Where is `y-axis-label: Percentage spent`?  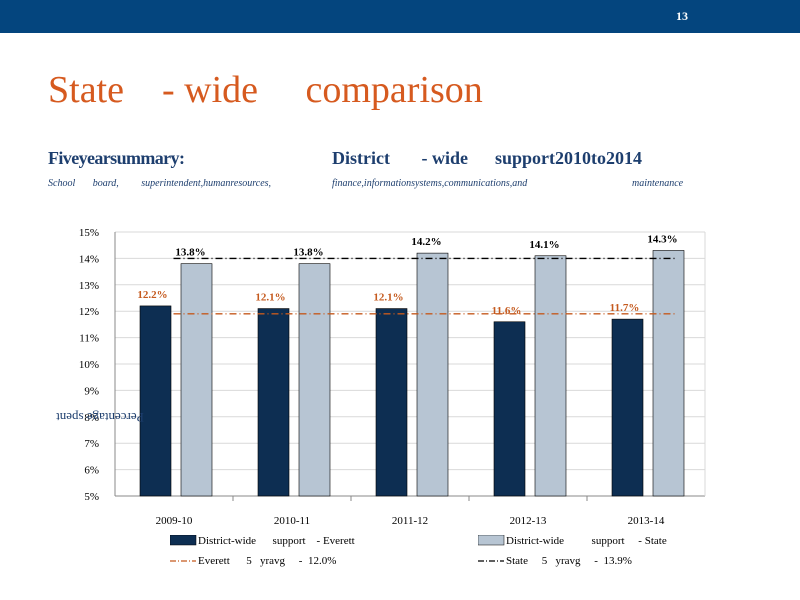 y-axis-label: Percentage spent is located at coordinates (100, 417).